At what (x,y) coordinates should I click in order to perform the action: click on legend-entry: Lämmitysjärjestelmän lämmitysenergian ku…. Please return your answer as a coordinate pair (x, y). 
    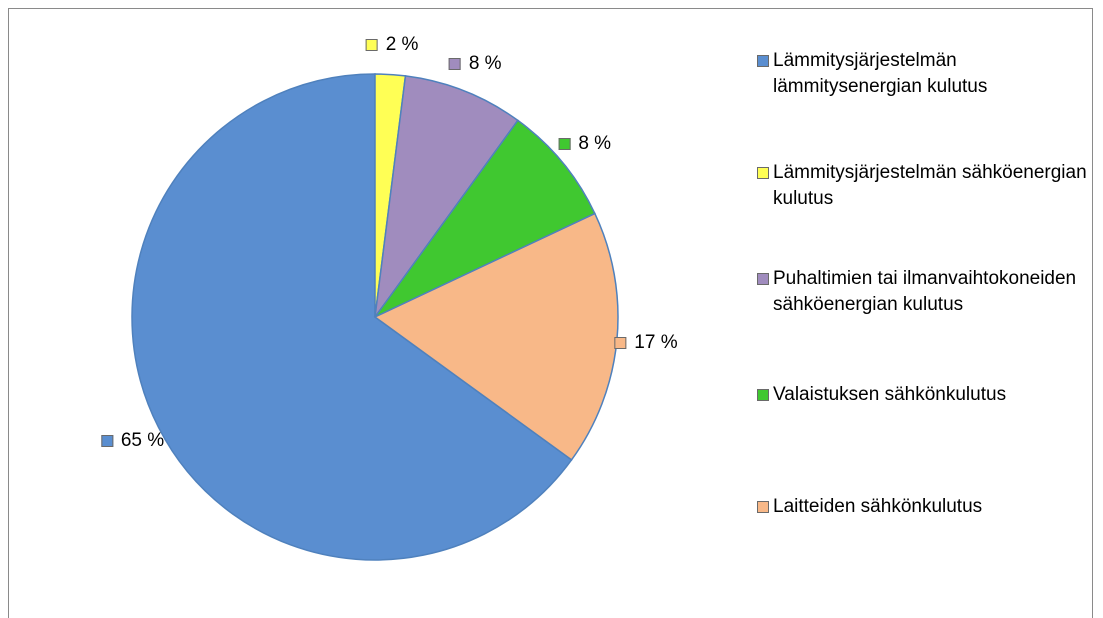
    Looking at the image, I should click on (922, 74).